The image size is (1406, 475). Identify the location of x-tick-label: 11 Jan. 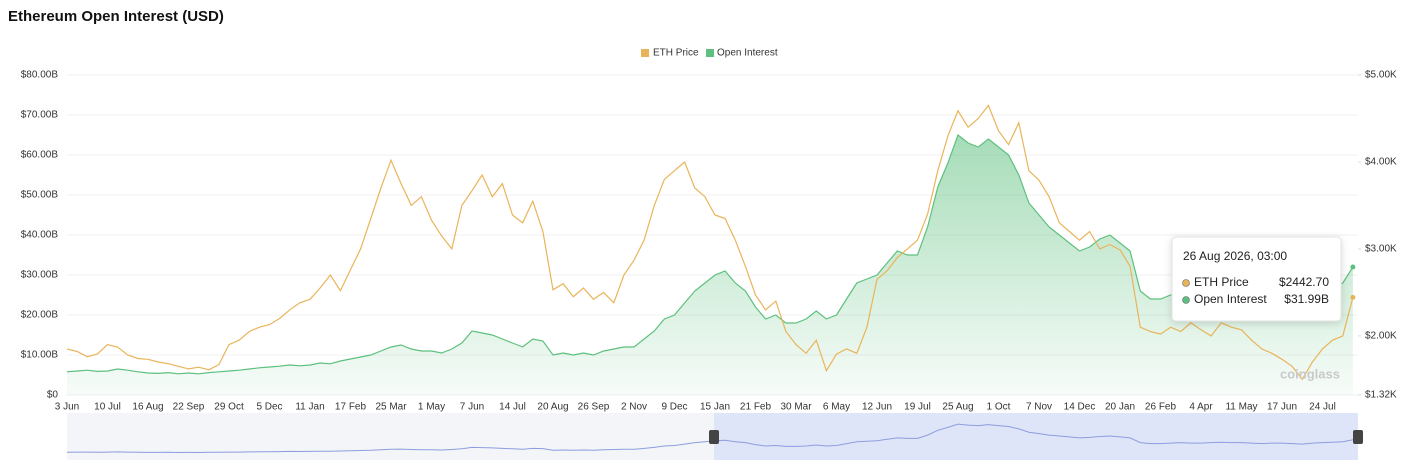
(309, 407).